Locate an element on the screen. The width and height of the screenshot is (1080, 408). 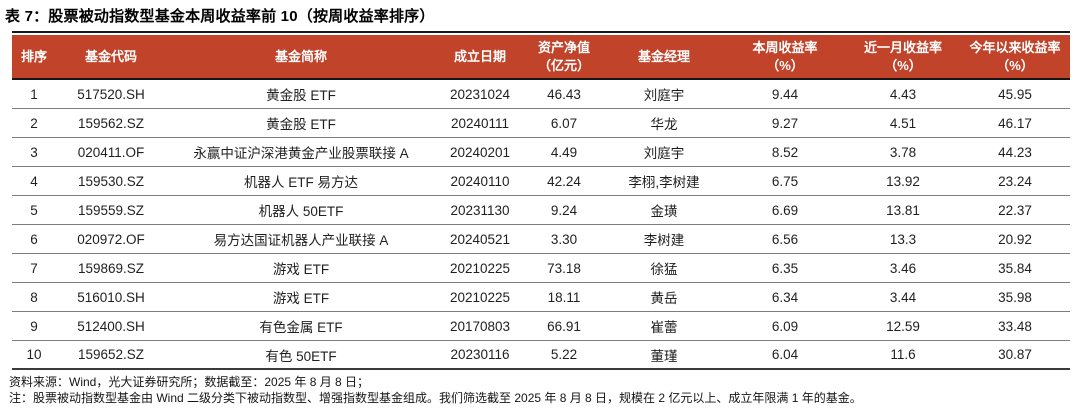
cell-fund-name: 永赢中证沪深港黄金产业股票联接 A is located at coordinates (301, 152).